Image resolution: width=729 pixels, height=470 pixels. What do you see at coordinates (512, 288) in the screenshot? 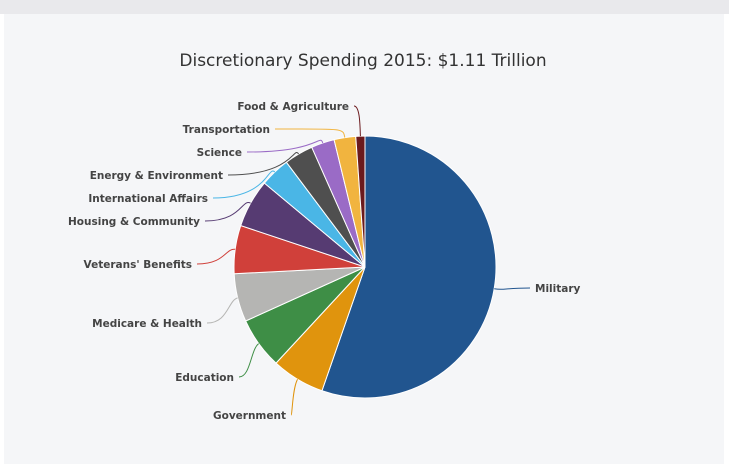
I see `connector-military` at bounding box center [512, 288].